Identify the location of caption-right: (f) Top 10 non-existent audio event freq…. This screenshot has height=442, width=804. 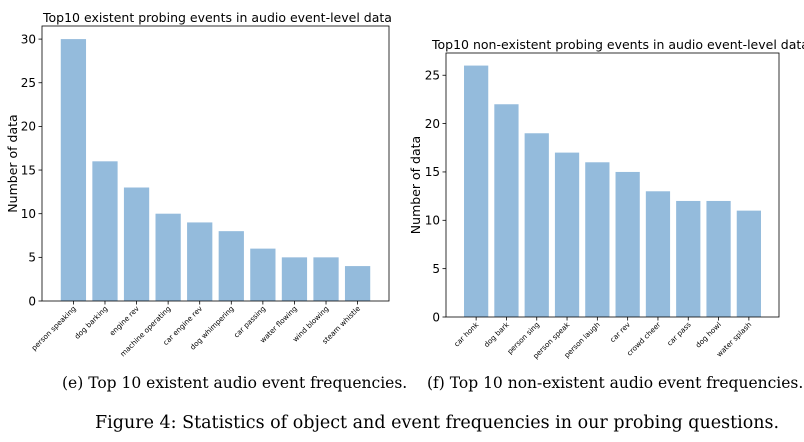
(615, 383).